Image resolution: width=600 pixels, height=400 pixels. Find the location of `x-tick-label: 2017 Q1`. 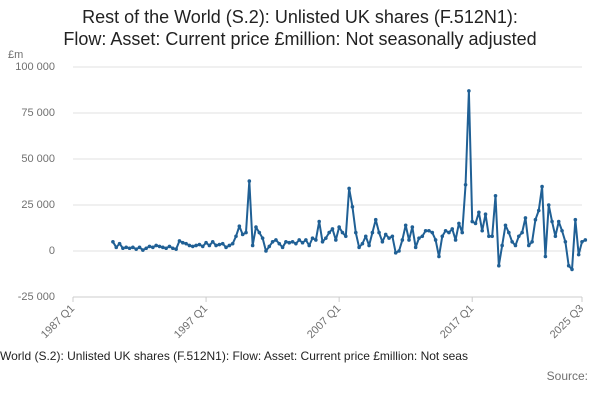

x-tick-label: 2017 Q1 is located at coordinates (457, 322).